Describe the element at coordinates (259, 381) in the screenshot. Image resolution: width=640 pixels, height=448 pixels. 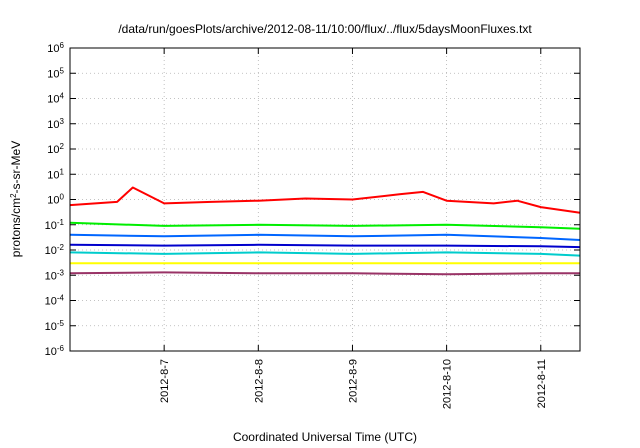
I see `x-tick-label: 2012-8-8` at that location.